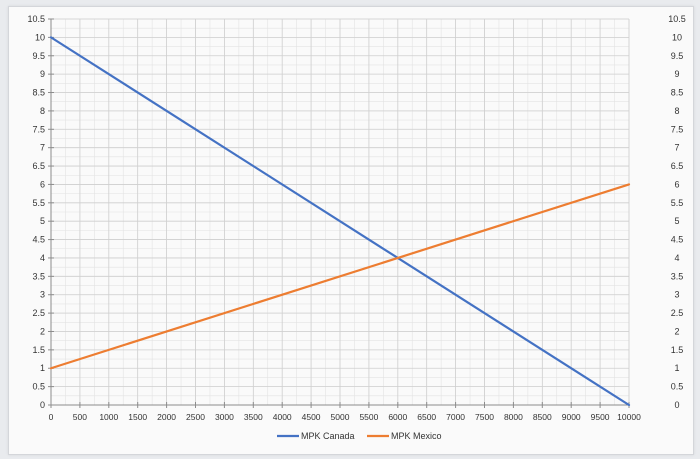 The width and height of the screenshot is (700, 459). I want to click on y-tick-label-left: 4, so click(42, 258).